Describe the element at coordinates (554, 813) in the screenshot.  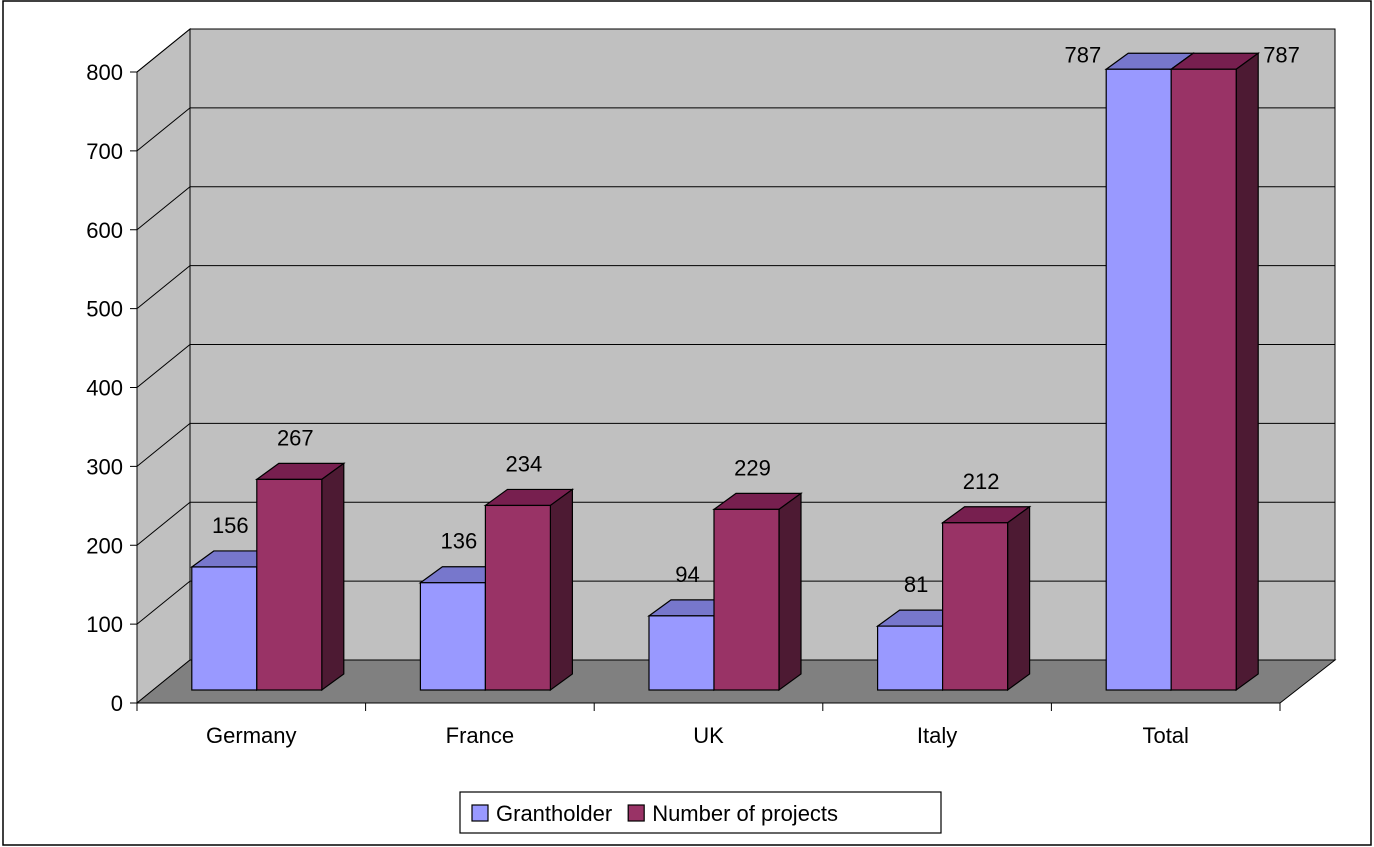
I see `legend-label: Grantholder` at that location.